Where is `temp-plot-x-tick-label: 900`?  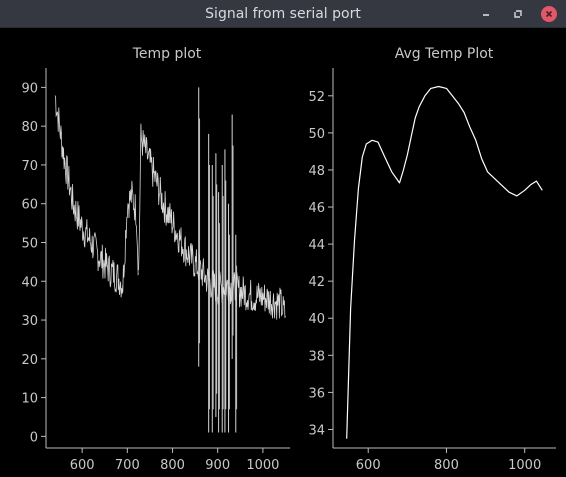
temp-plot-x-tick-label: 900 is located at coordinates (217, 465).